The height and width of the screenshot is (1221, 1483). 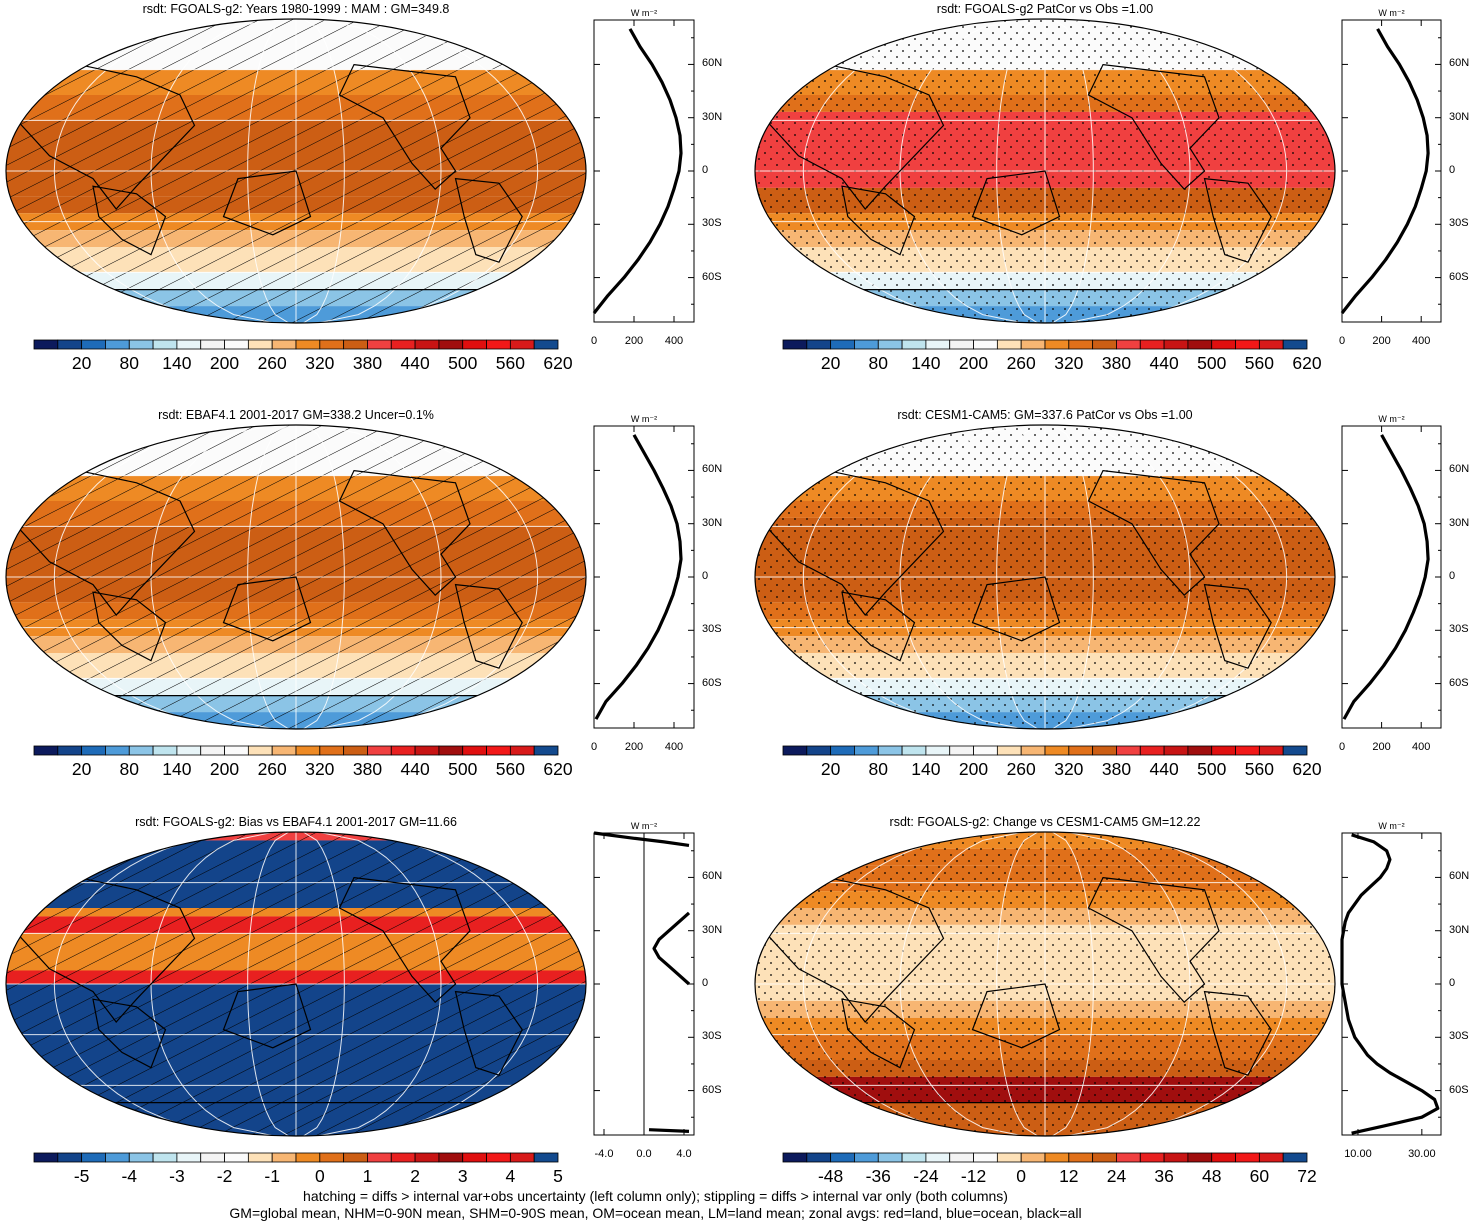 What do you see at coordinates (1069, 769) in the screenshot?
I see `colorbar-label-4-6: 320` at bounding box center [1069, 769].